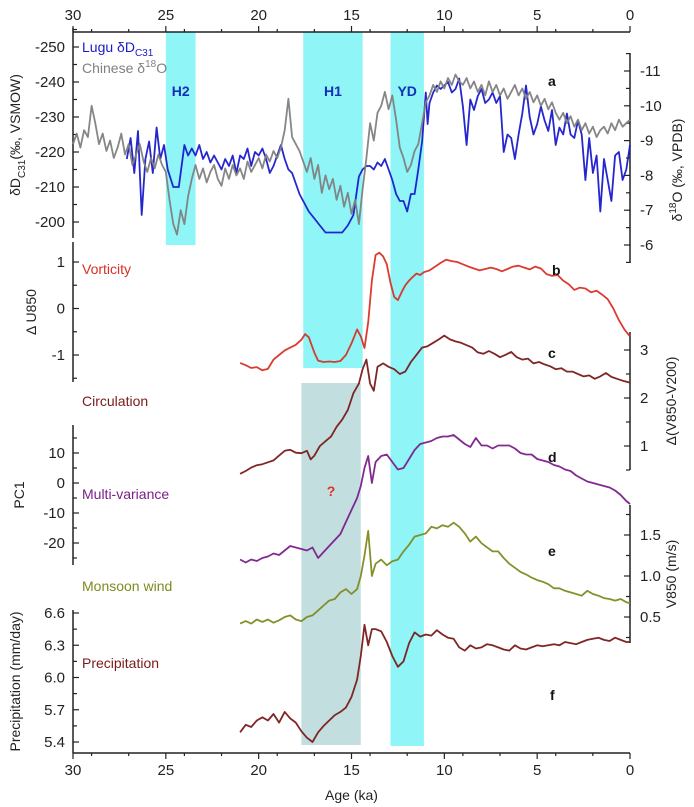  I want to click on series-line-circulation, so click(435, 404).